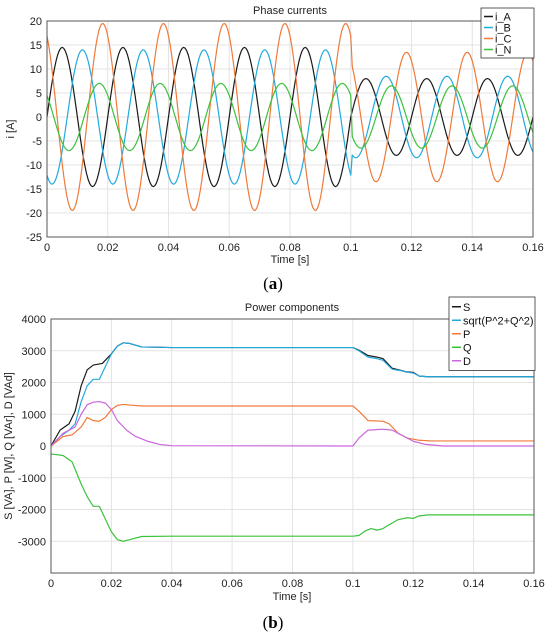 The width and height of the screenshot is (550, 638). What do you see at coordinates (36, 46) in the screenshot?
I see `y-tick-label: 15` at bounding box center [36, 46].